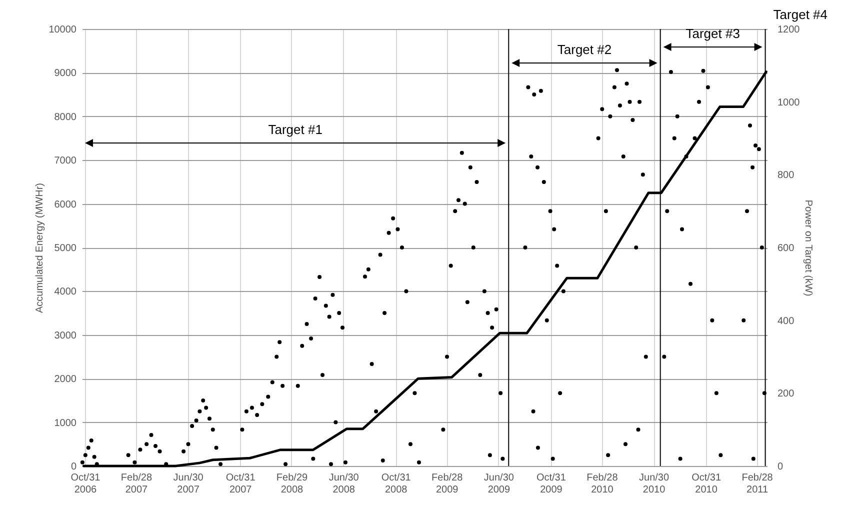  Describe the element at coordinates (786, 176) in the screenshot. I see `y2-tick-label: 800` at that location.